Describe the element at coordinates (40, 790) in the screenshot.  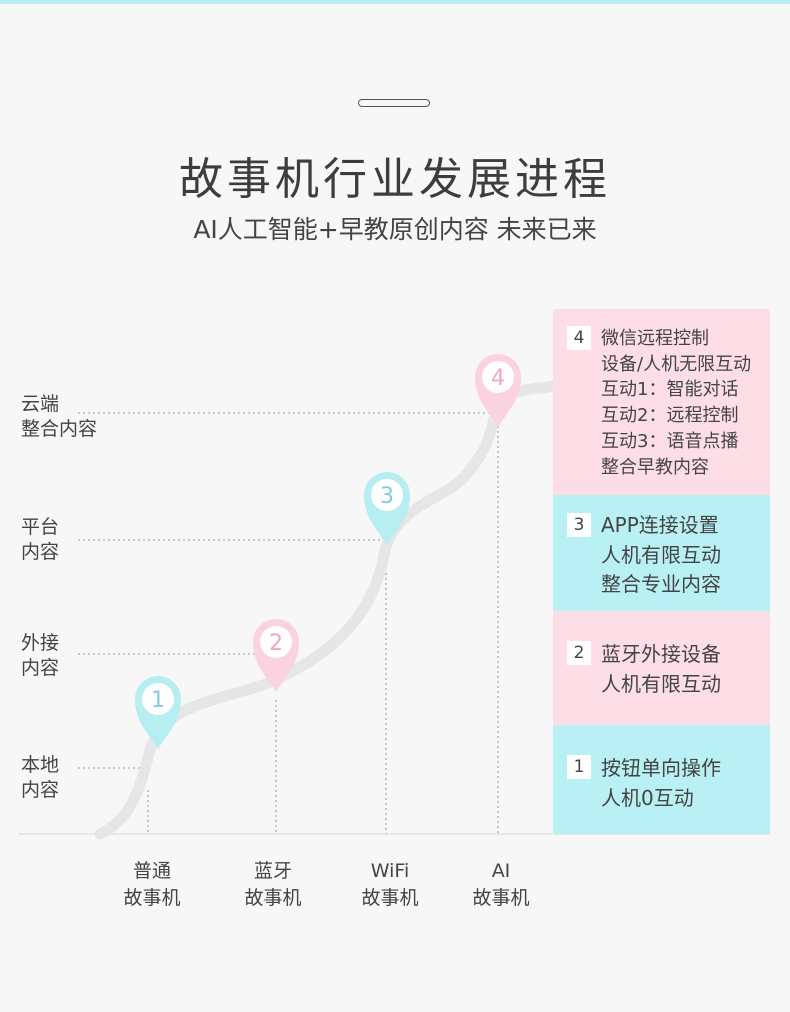
I see `level-local-line2: 内容` at that location.